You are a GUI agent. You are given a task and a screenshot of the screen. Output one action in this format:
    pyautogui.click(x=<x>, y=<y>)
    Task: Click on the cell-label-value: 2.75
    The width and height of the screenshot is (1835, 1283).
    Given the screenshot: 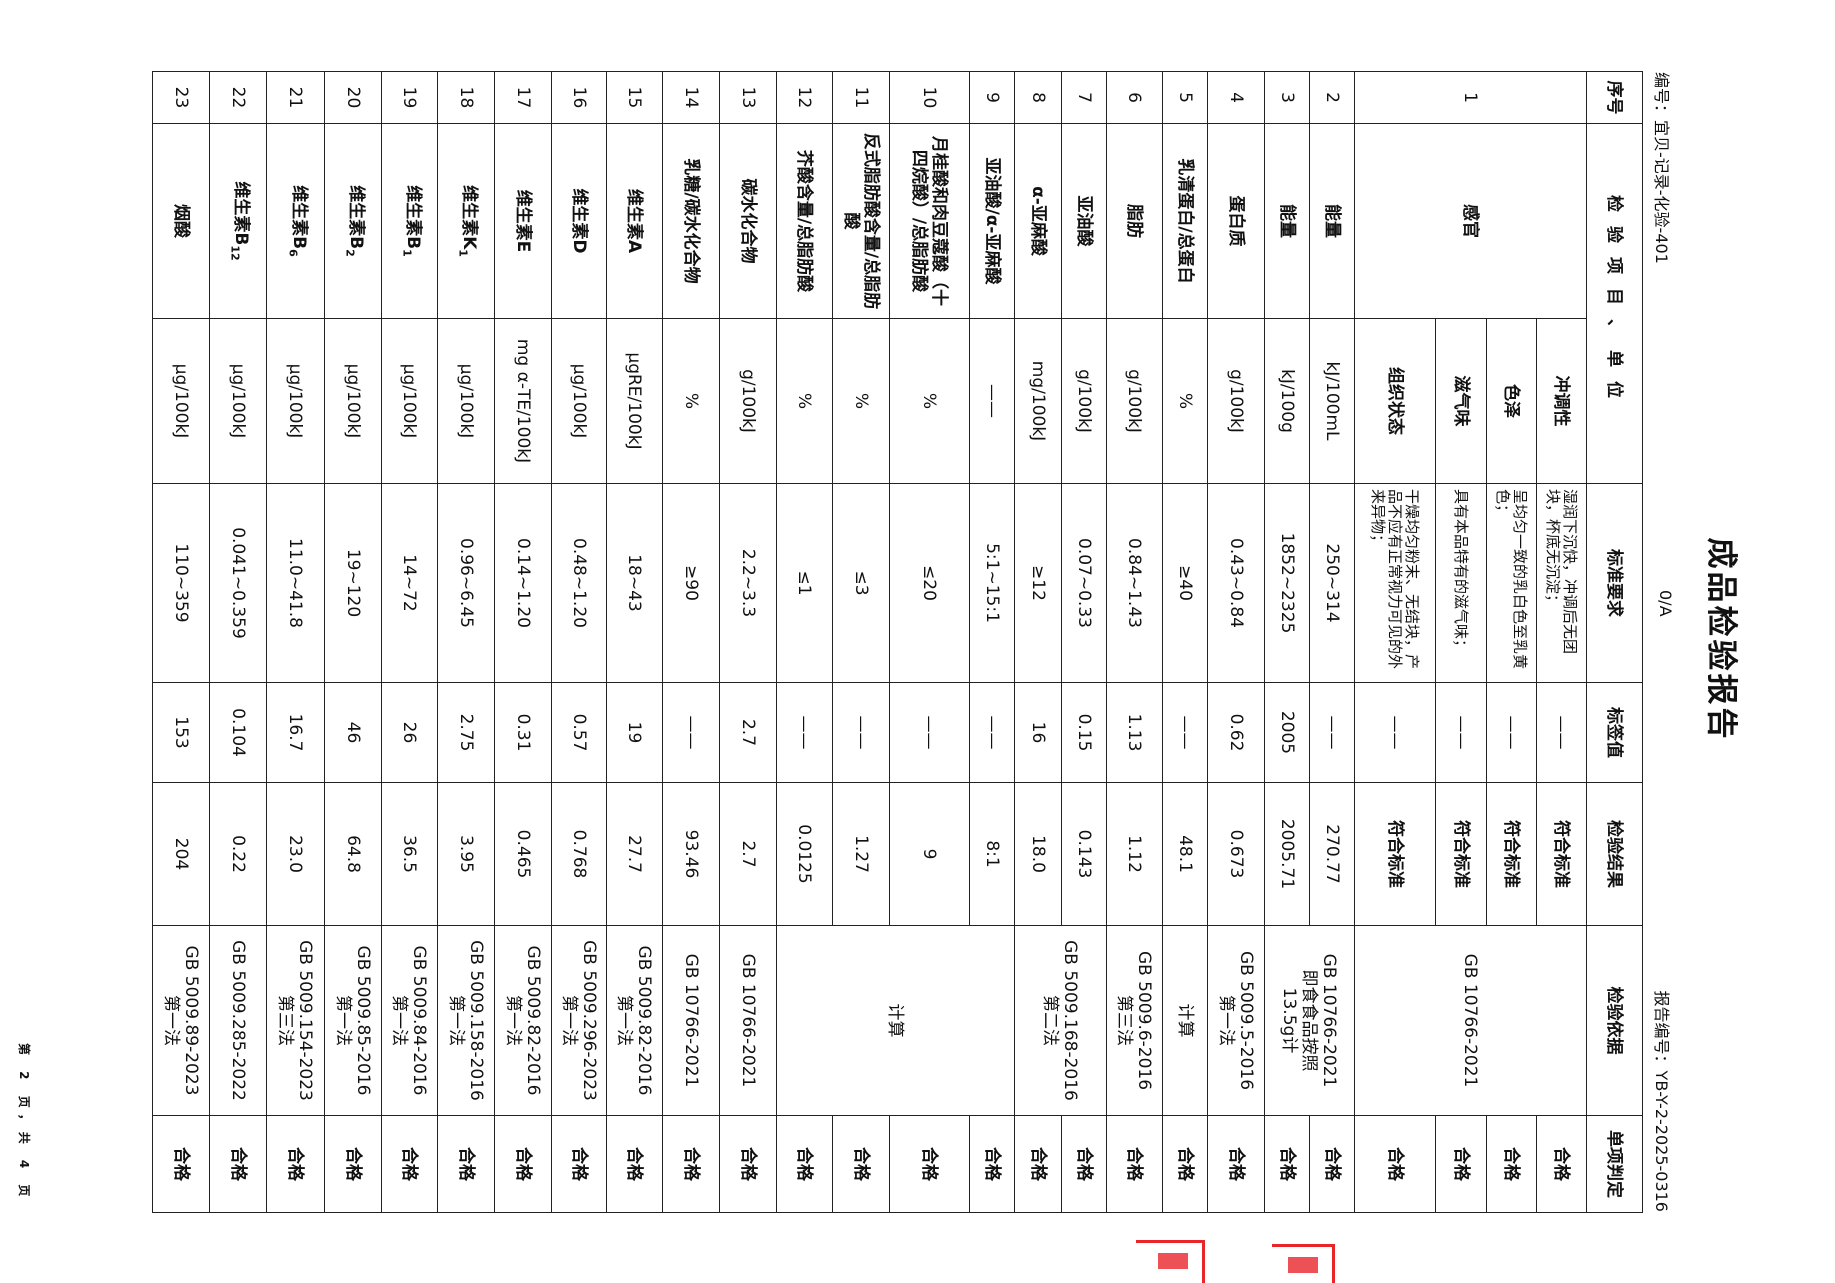 What is the action you would take?
    pyautogui.click(x=466, y=732)
    